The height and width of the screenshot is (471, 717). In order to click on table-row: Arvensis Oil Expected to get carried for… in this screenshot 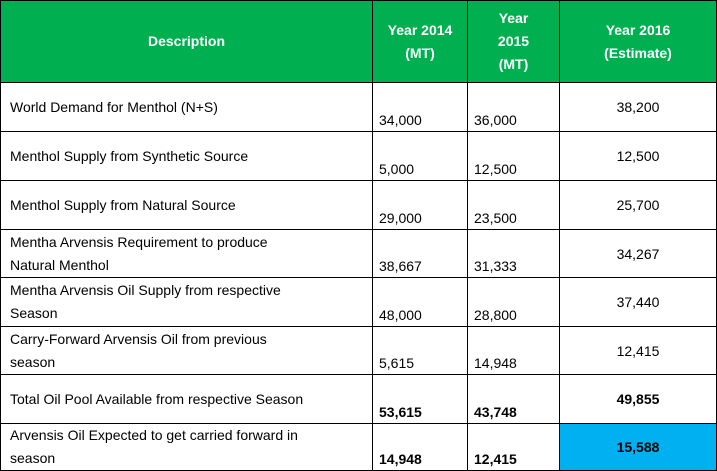, I will do `click(358, 447)`.